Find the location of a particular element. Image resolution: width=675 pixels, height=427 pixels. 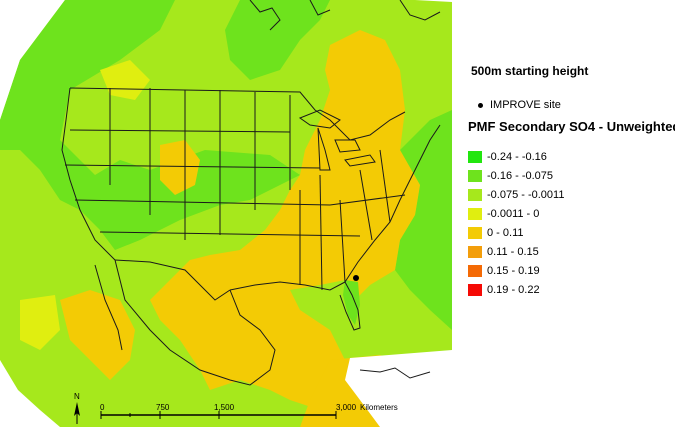

legend-site-row: IMPROVE site is located at coordinates (519, 105).